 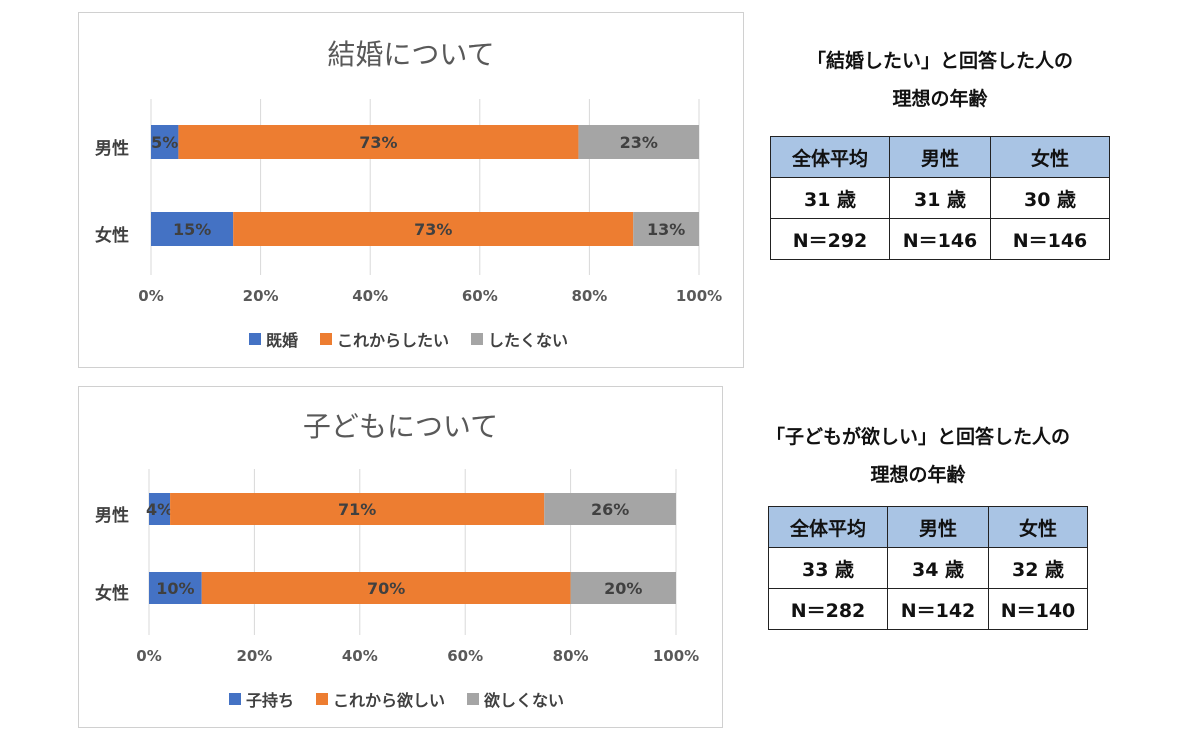 What do you see at coordinates (1050, 198) in the screenshot?
I see `table-cell: 30 歳` at bounding box center [1050, 198].